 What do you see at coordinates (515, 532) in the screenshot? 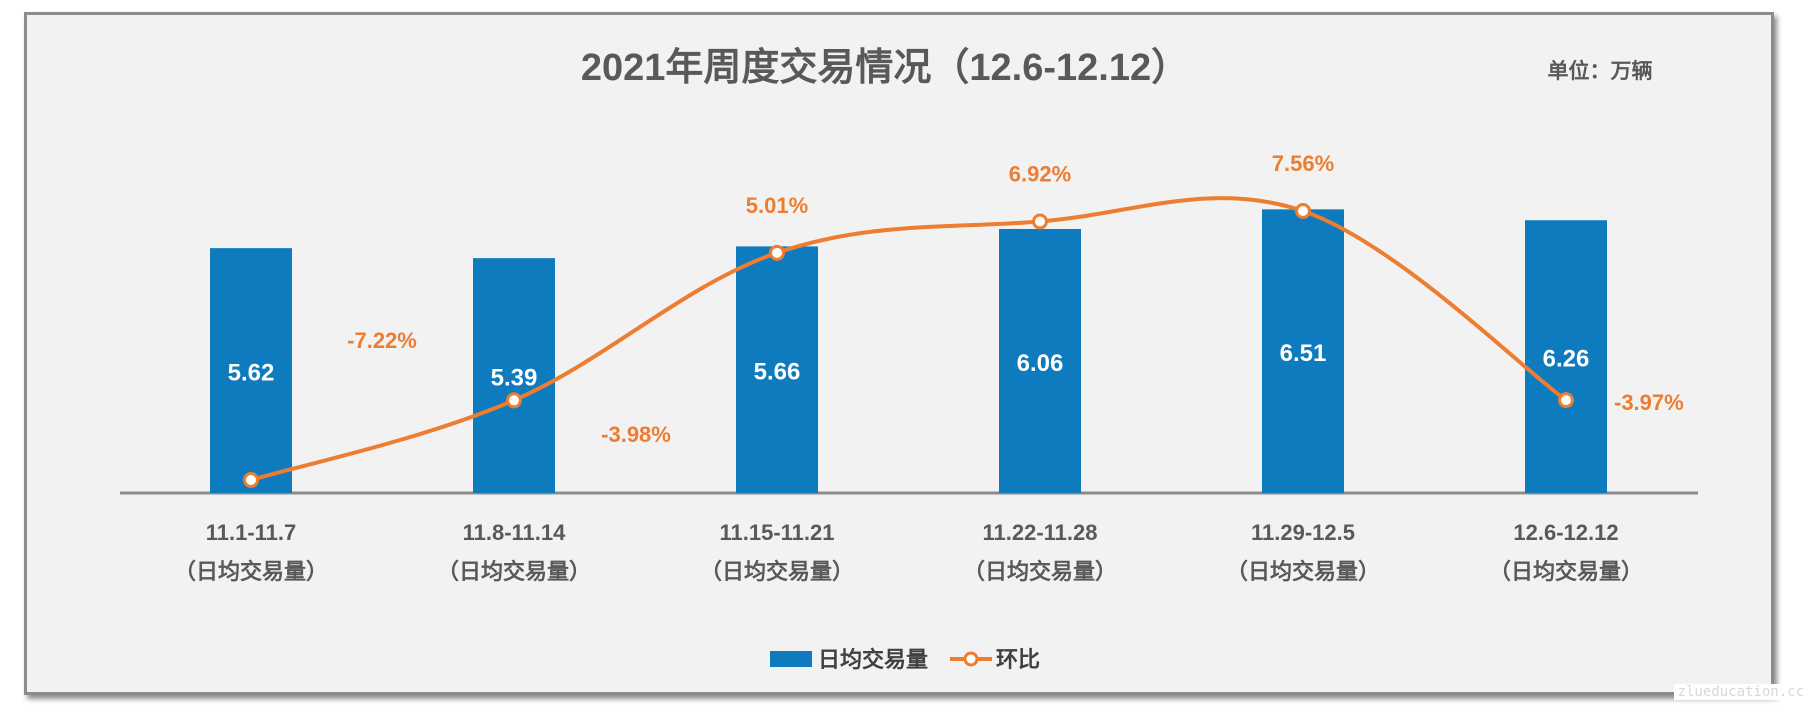
I see `x-tick-label: 11.8-11.14` at bounding box center [515, 532].